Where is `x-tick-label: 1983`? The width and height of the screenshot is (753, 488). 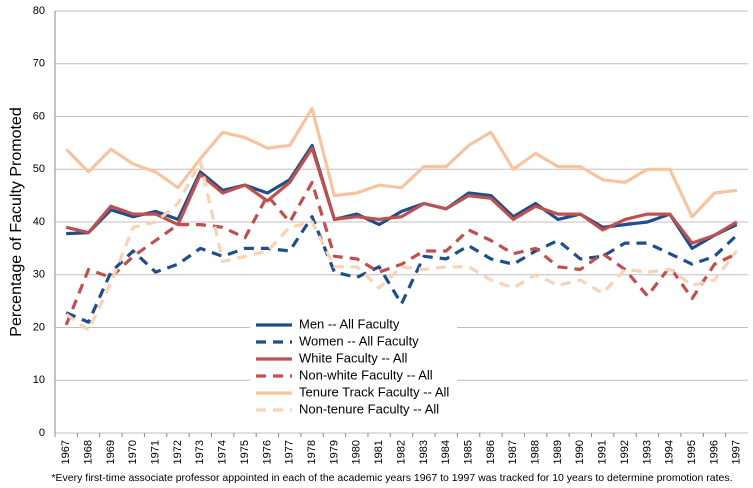
x-tick-label: 1983 is located at coordinates (424, 452).